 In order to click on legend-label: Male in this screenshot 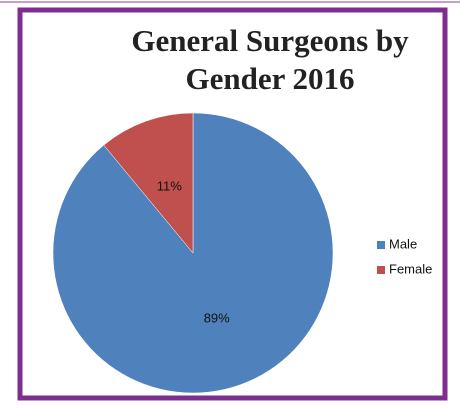, I will do `click(403, 243)`.